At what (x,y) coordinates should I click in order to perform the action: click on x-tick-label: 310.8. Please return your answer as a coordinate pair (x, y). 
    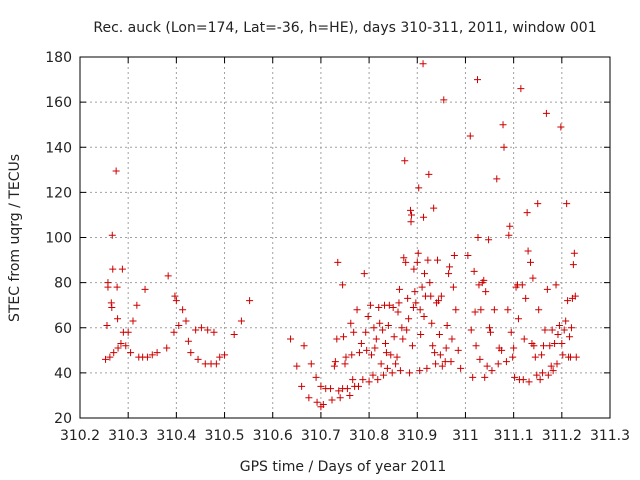
    Looking at the image, I should click on (369, 436).